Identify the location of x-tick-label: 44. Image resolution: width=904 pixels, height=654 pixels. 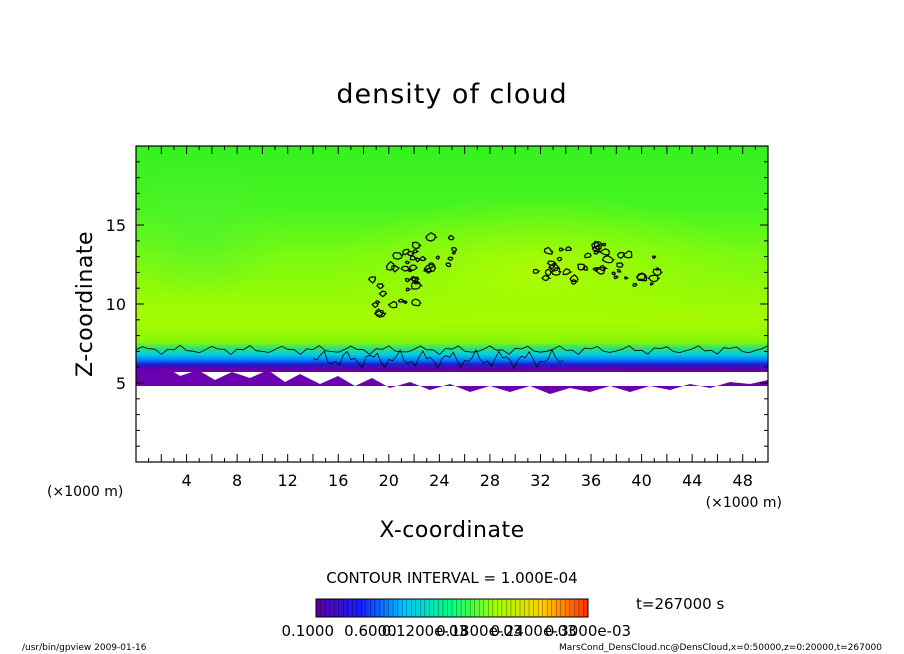
(692, 480).